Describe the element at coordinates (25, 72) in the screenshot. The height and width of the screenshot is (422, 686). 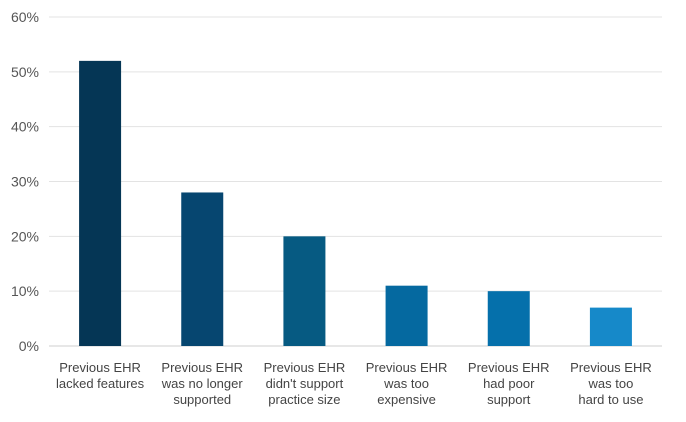
I see `y-tick-label: 50%` at that location.